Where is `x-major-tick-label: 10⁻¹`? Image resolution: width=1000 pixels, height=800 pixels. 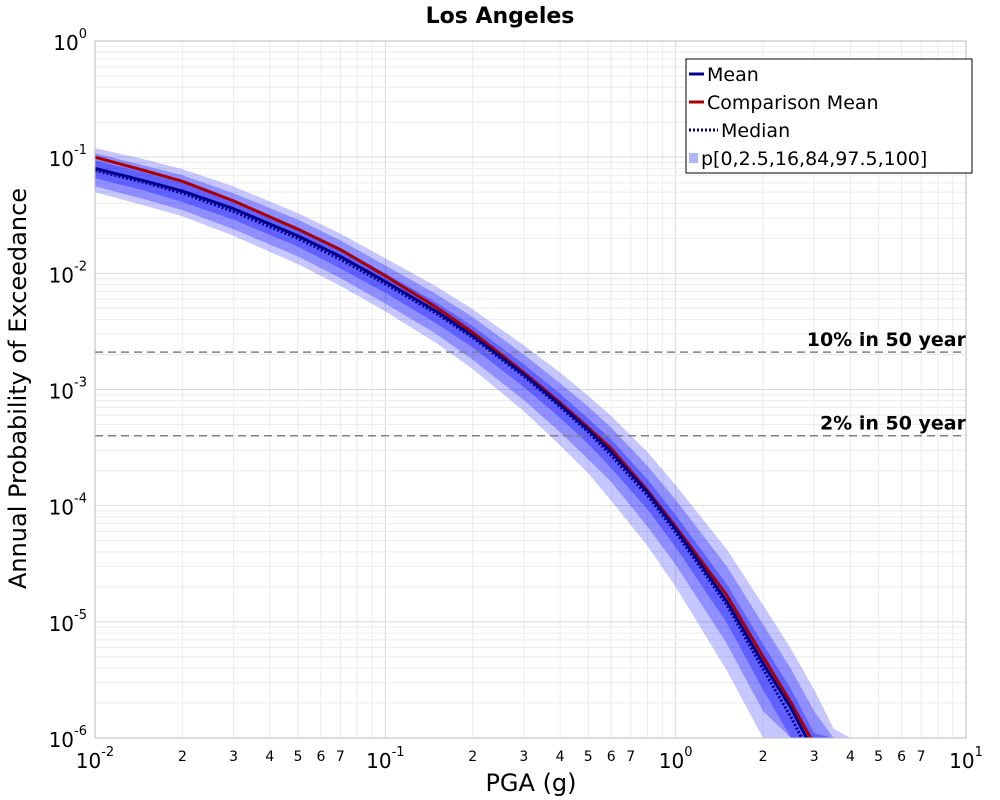
x-major-tick-label: 10⁻¹ is located at coordinates (385, 759).